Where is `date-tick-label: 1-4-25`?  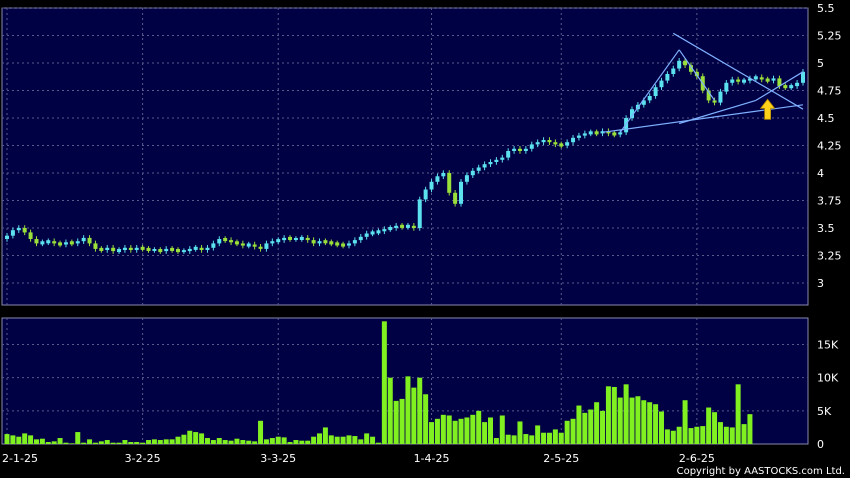 date-tick-label: 1-4-25 is located at coordinates (432, 458).